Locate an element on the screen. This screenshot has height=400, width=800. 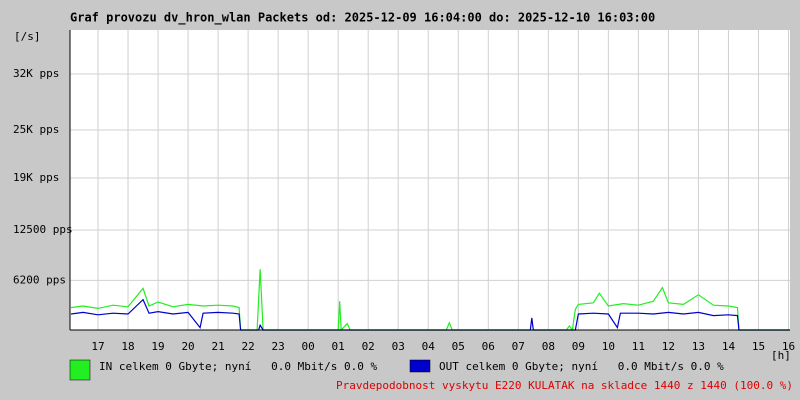
x-tick-label: 04 is located at coordinates (429, 346).